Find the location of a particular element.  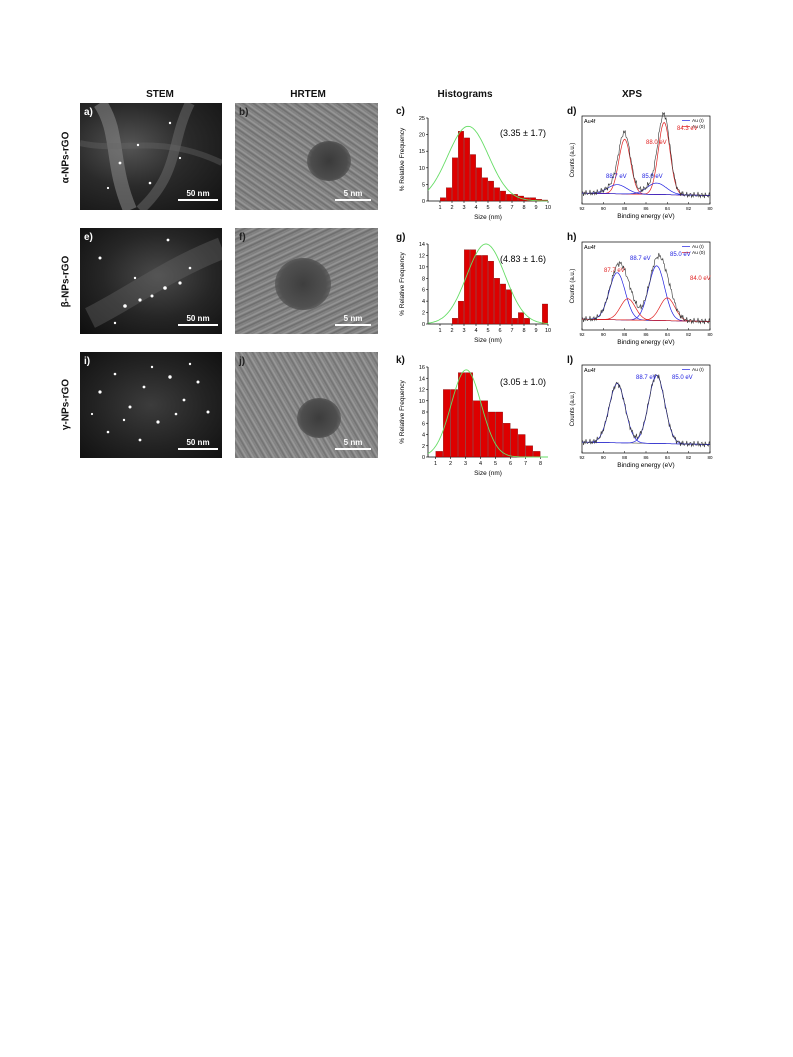

peak-annotation: 84.0 eV is located at coordinates (700, 279).